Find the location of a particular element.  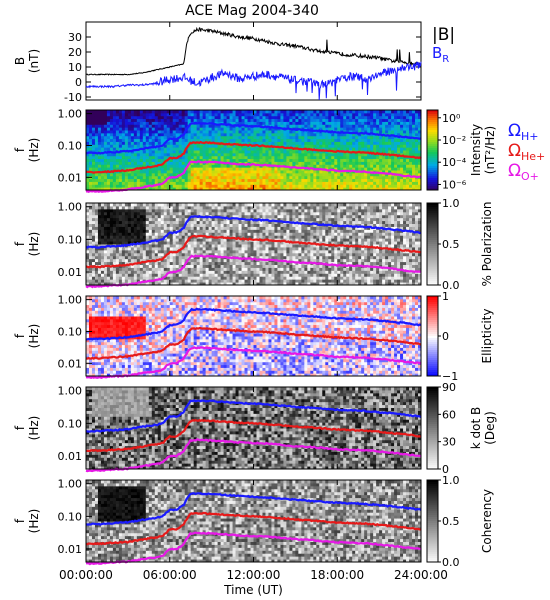

y-tick-label: 0 is located at coordinates (78, 82).